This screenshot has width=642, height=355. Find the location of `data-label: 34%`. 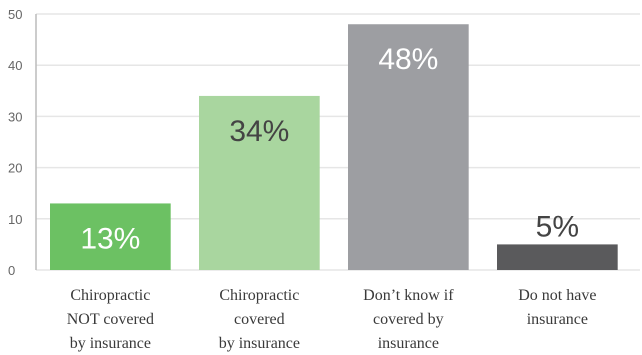

data-label: 34% is located at coordinates (259, 131).